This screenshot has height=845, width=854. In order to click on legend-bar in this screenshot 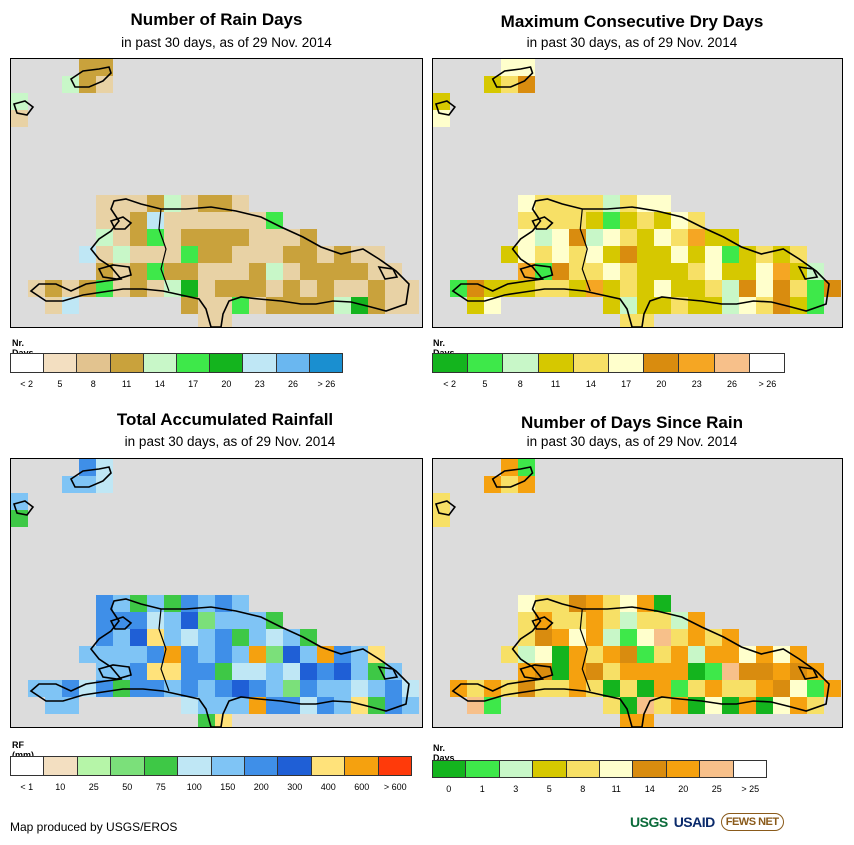, I will do `click(599, 769)`.